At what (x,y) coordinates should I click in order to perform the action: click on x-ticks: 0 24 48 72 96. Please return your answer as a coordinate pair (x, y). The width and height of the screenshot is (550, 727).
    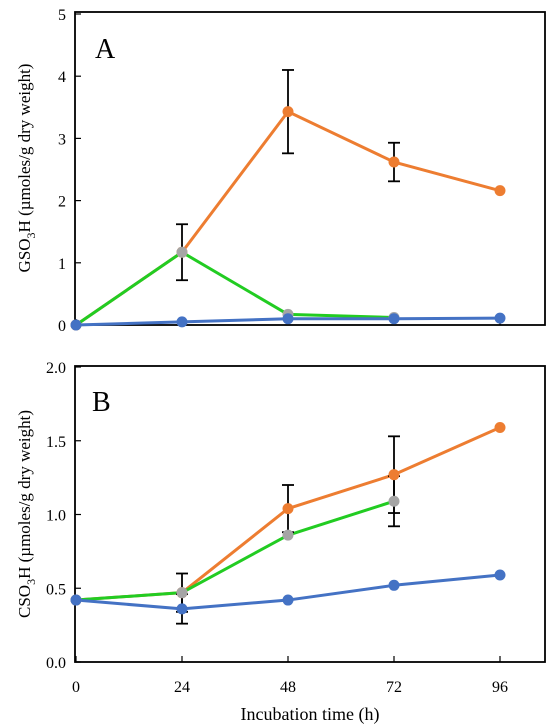
    Looking at the image, I should click on (290, 687).